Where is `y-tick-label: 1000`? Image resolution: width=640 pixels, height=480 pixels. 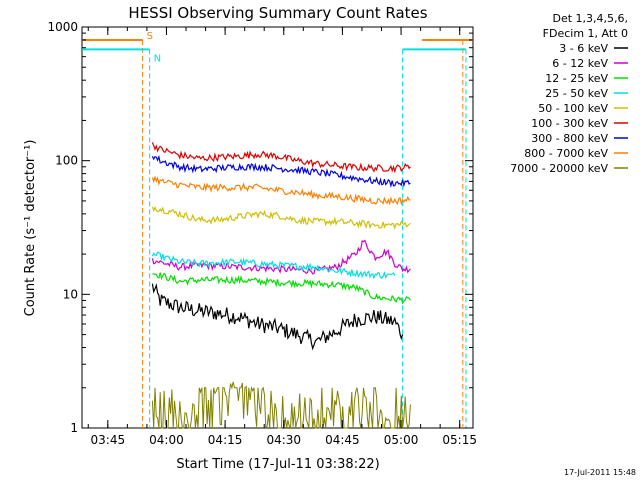
y-tick-label: 1000 is located at coordinates (62, 27).